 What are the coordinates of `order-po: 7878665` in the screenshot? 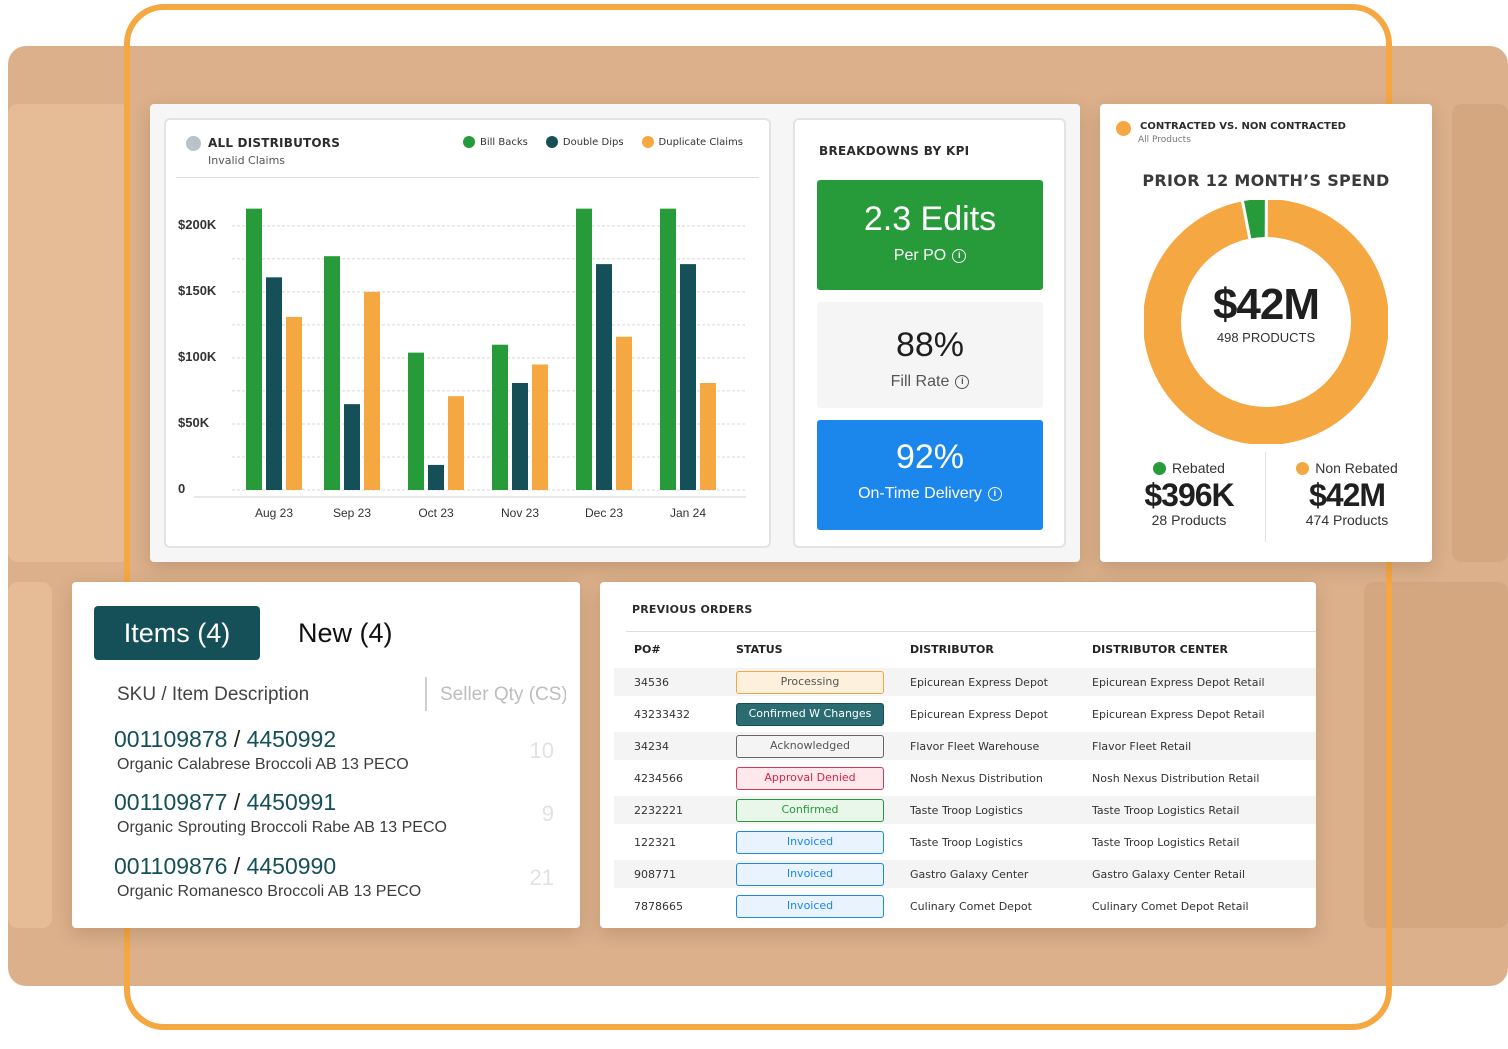 It's located at (658, 906).